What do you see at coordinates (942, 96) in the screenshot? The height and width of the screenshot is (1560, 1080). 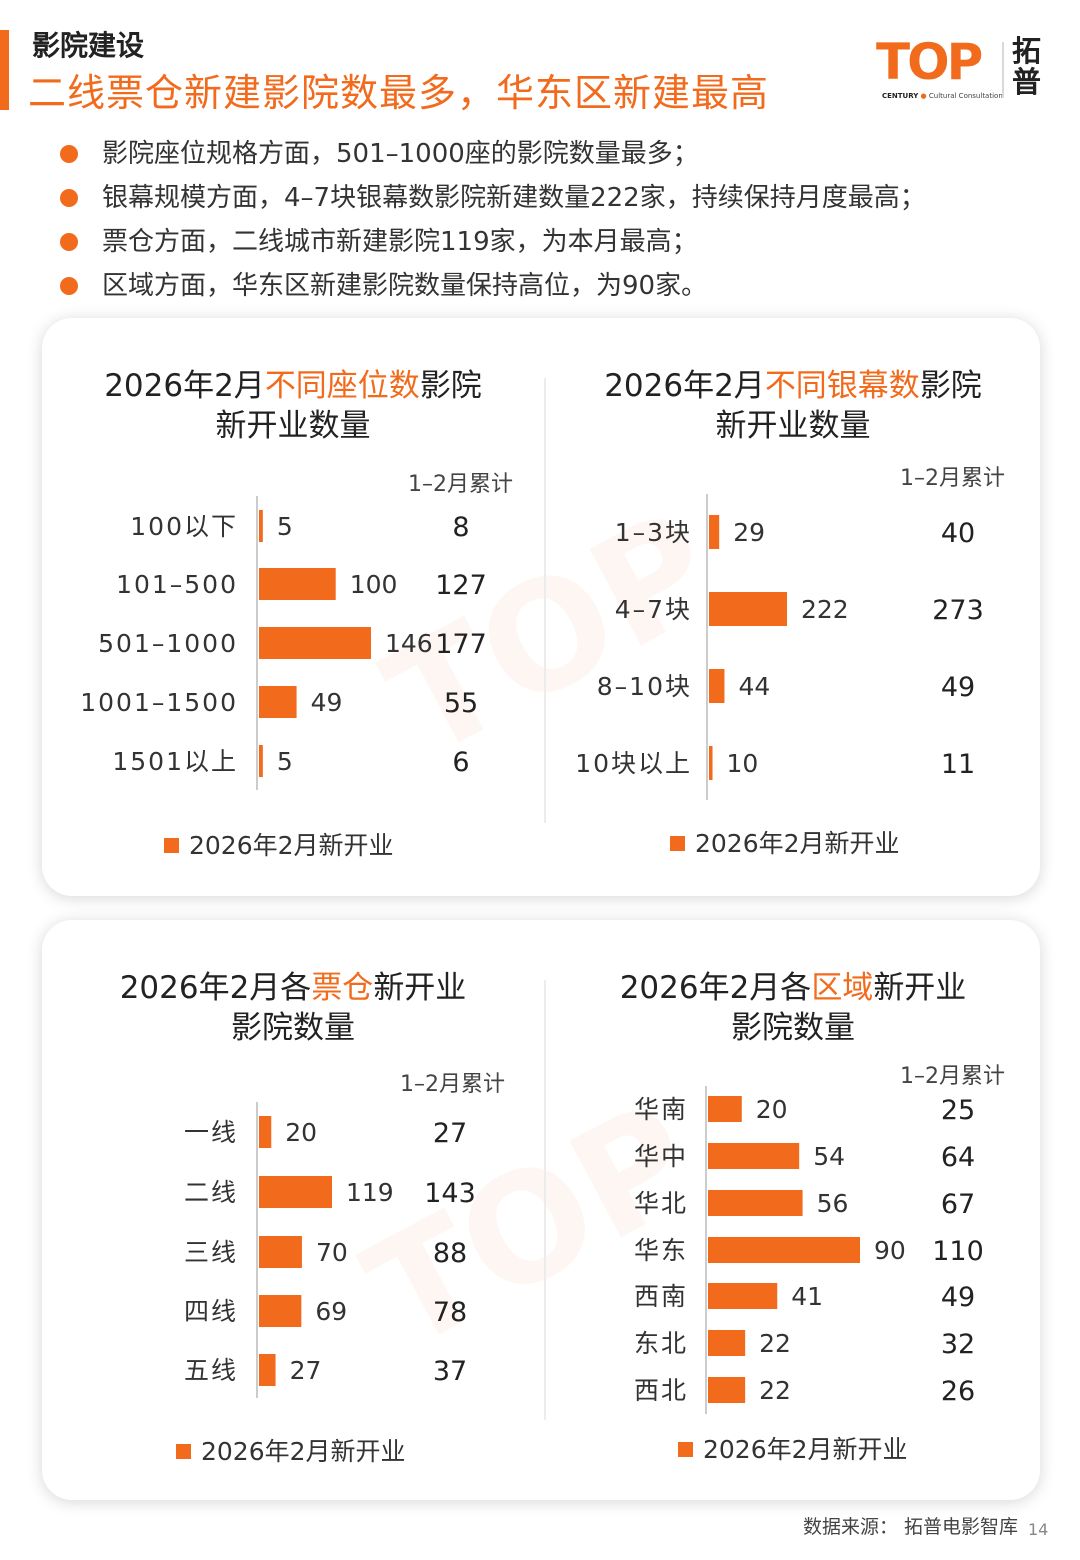 I see `logo-tagline: CENTURY ● Cultural Consultation` at bounding box center [942, 96].